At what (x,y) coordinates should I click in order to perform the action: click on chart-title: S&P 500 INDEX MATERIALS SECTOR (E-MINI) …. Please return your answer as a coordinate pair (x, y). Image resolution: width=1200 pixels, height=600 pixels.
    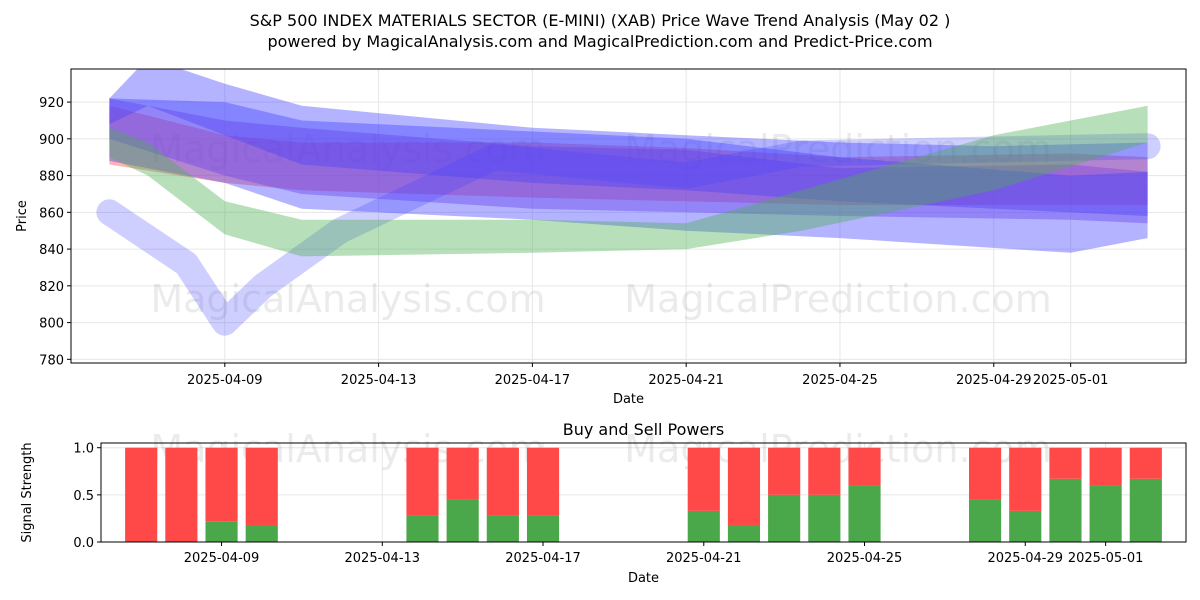
    Looking at the image, I should click on (600, 20).